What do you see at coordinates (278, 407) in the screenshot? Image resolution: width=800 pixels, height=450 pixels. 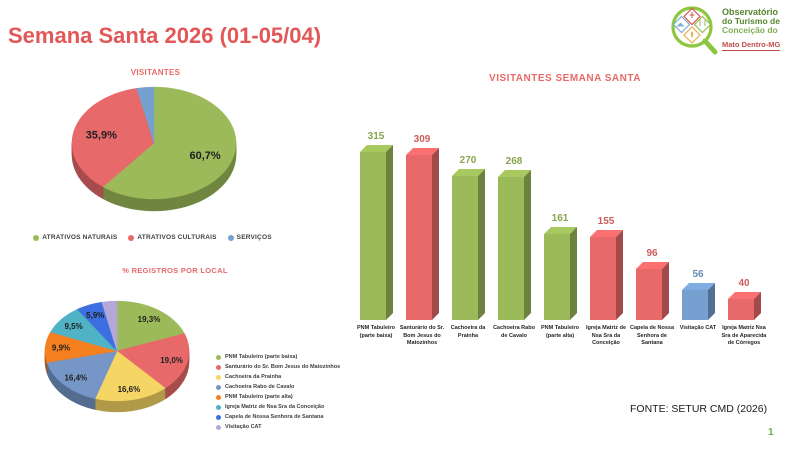 I see `legend-item: Igreja Matriz de Nsa Sra da Conceição` at bounding box center [278, 407].